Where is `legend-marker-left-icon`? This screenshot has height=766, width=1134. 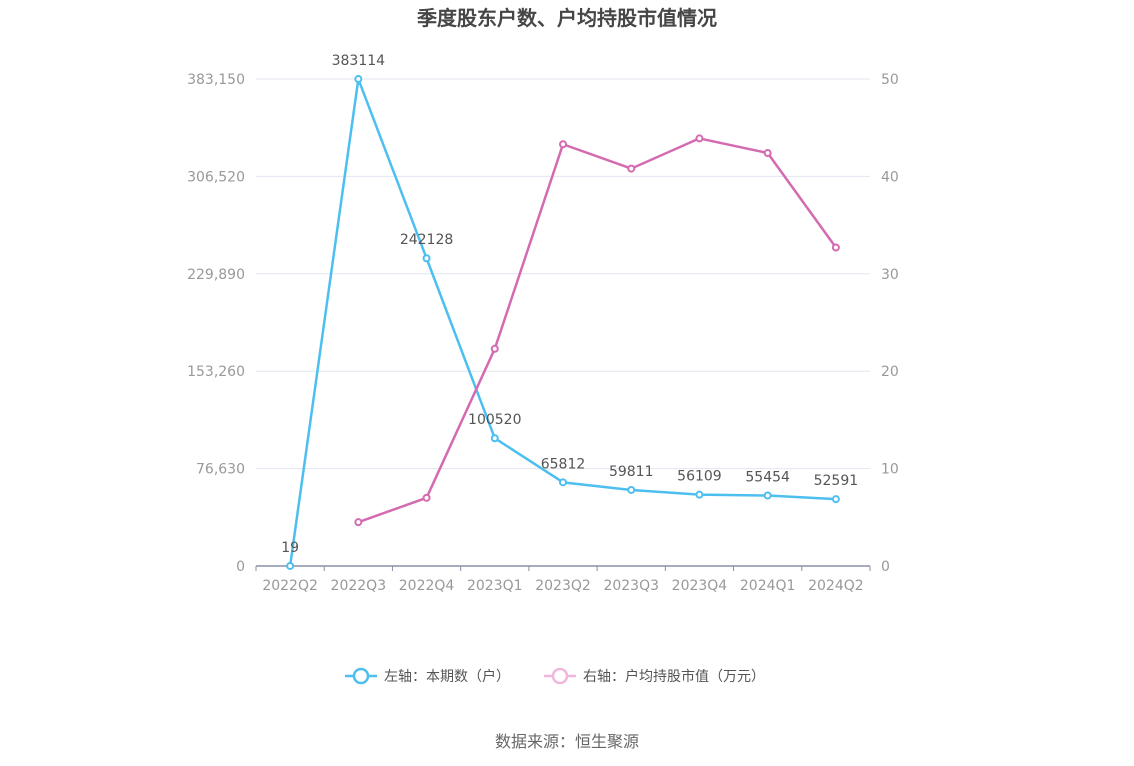 legend-marker-left-icon is located at coordinates (361, 676).